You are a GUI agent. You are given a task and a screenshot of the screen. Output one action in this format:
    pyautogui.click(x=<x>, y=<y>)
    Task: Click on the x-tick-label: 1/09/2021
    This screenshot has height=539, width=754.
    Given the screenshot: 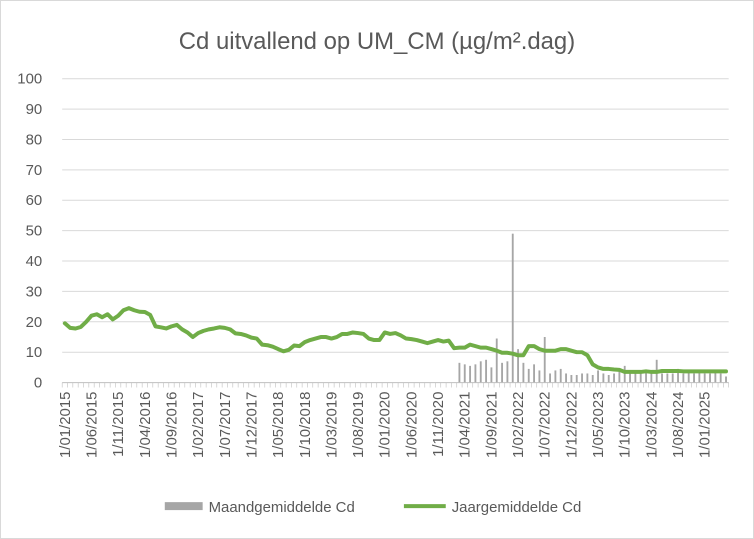 What is the action you would take?
    pyautogui.click(x=491, y=425)
    